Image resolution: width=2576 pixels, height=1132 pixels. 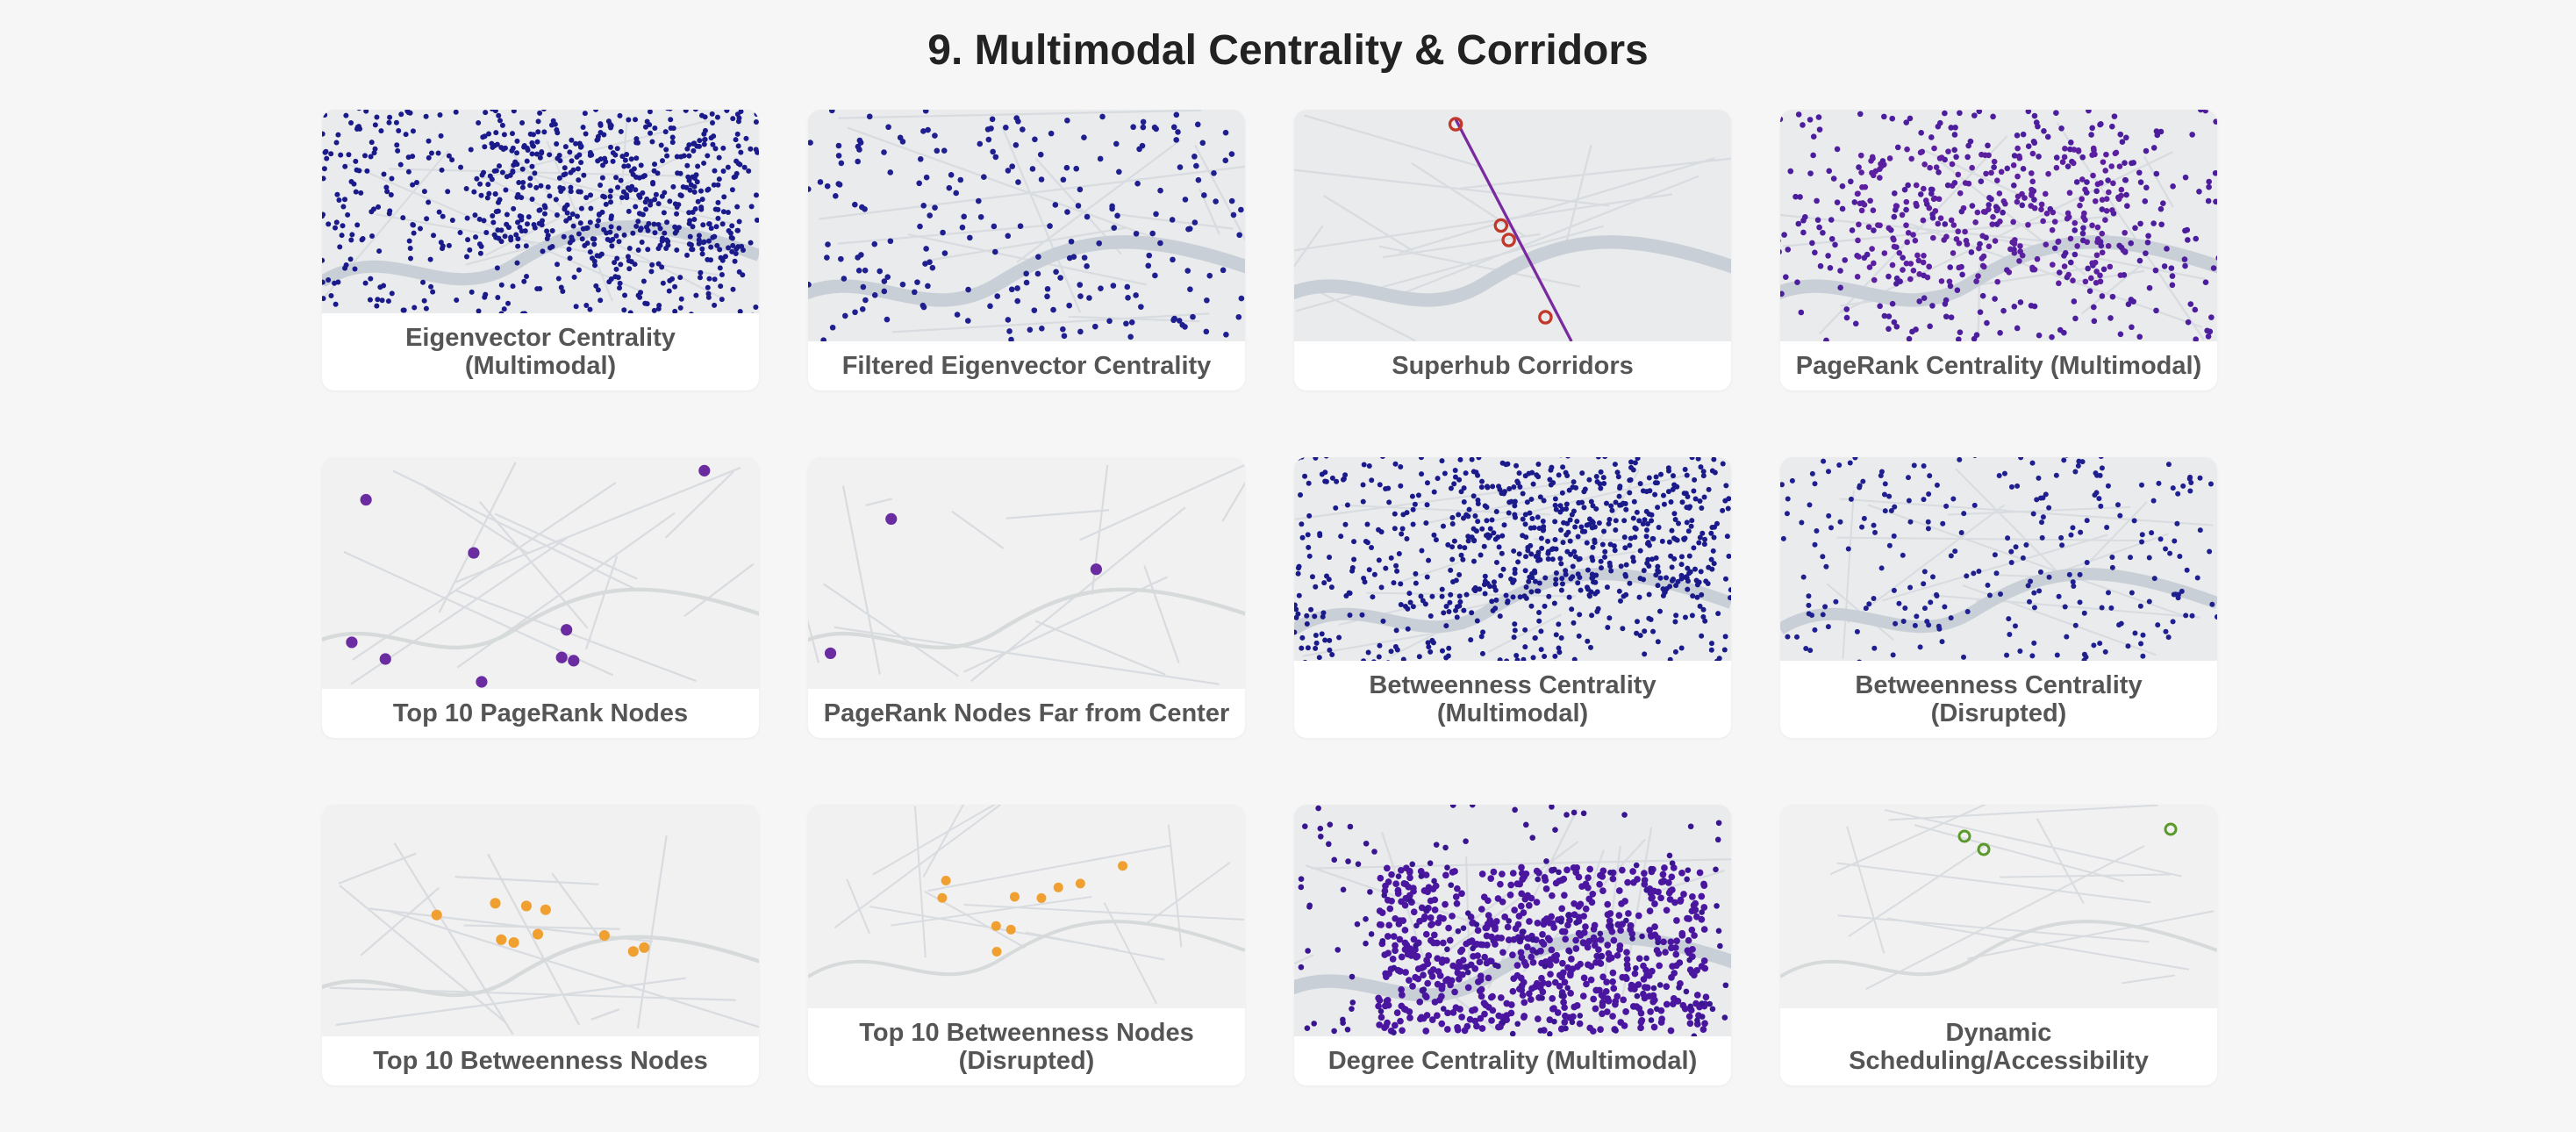 What do you see at coordinates (1026, 250) in the screenshot?
I see `map-card: Filtered Eigenvector Centrality` at bounding box center [1026, 250].